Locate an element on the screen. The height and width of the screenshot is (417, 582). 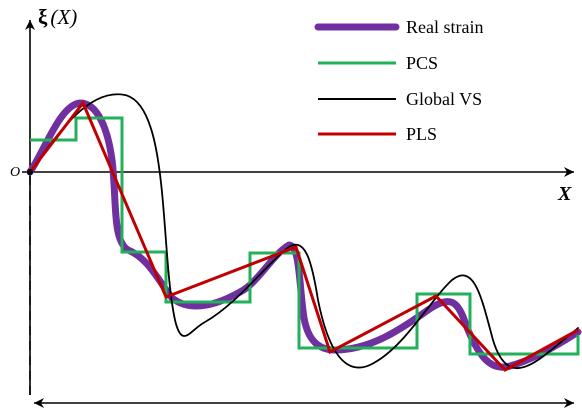
legend: Real strain PCS Global VS PLS is located at coordinates (398, 80).